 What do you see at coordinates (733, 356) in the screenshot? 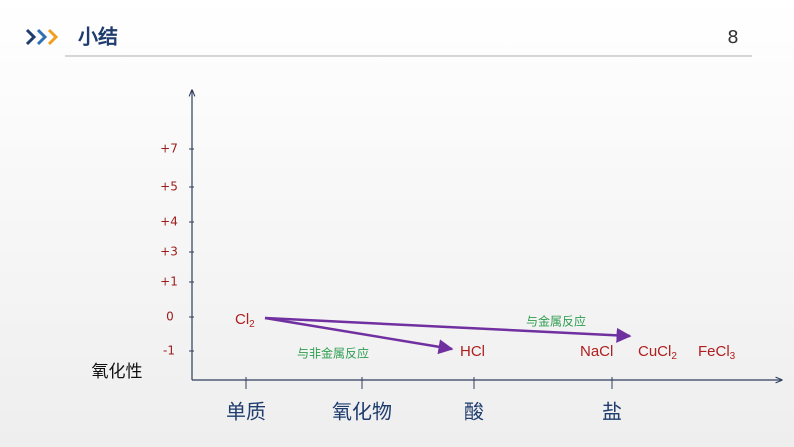
I see `species-sub: 3` at bounding box center [733, 356].